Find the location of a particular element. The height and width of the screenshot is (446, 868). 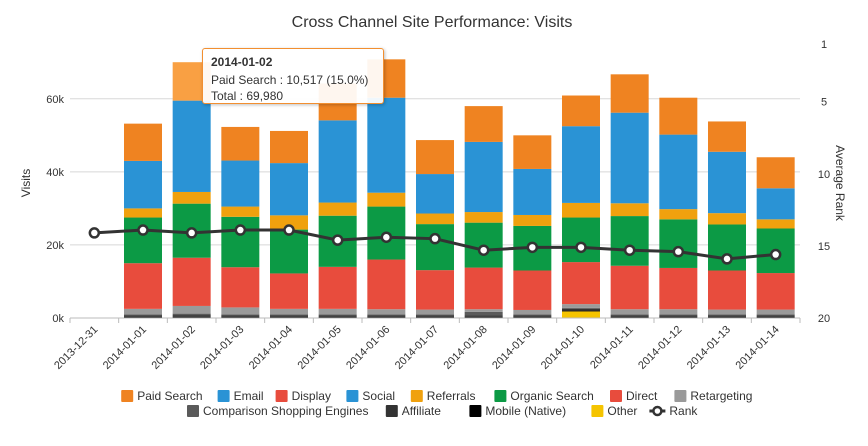

legend-item-retargeting: Retargeting is located at coordinates (713, 396).